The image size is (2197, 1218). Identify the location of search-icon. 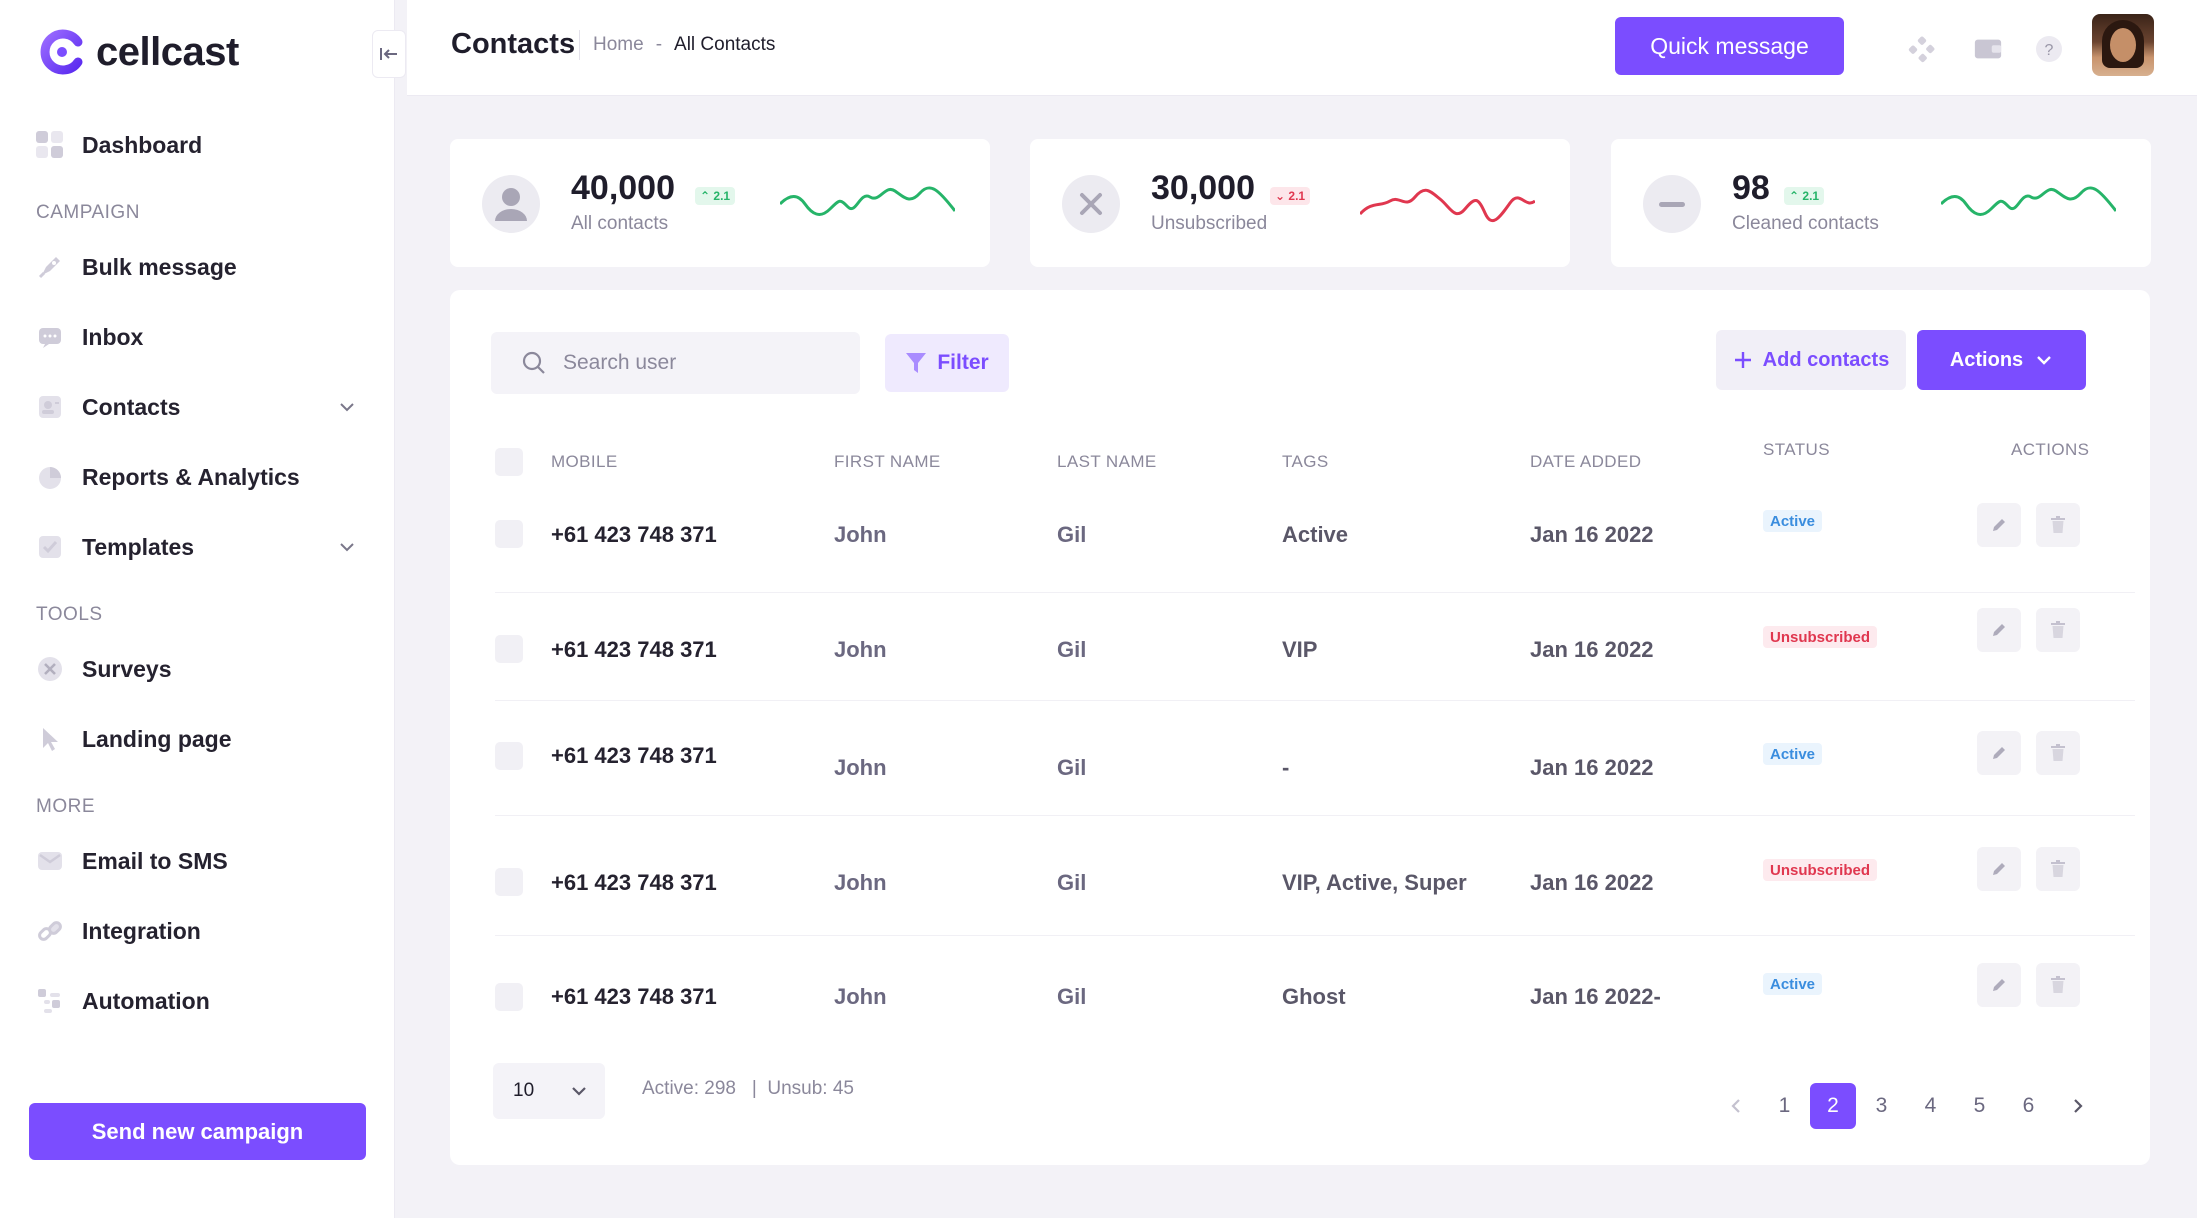
(533, 362).